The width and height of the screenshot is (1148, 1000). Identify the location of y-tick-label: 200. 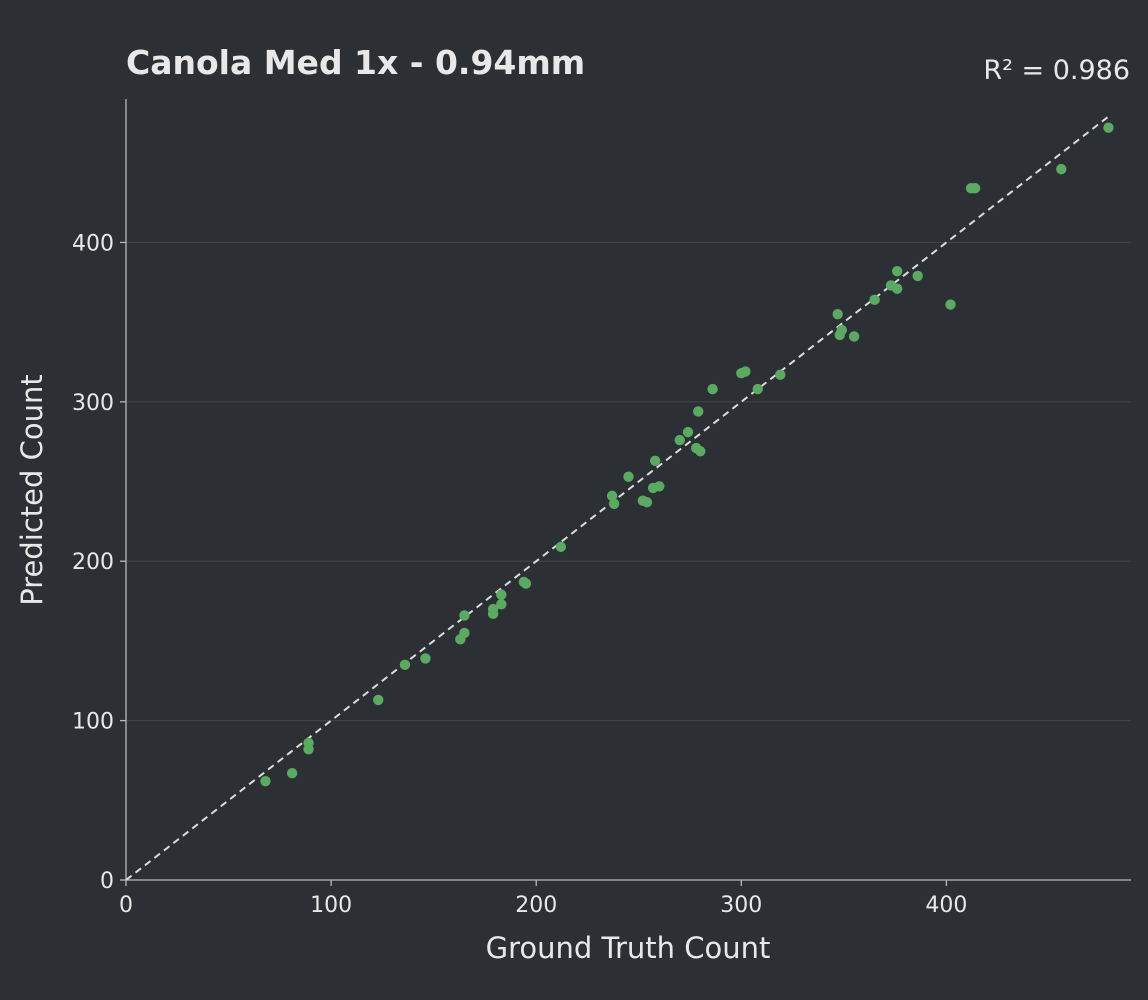
(93, 562).